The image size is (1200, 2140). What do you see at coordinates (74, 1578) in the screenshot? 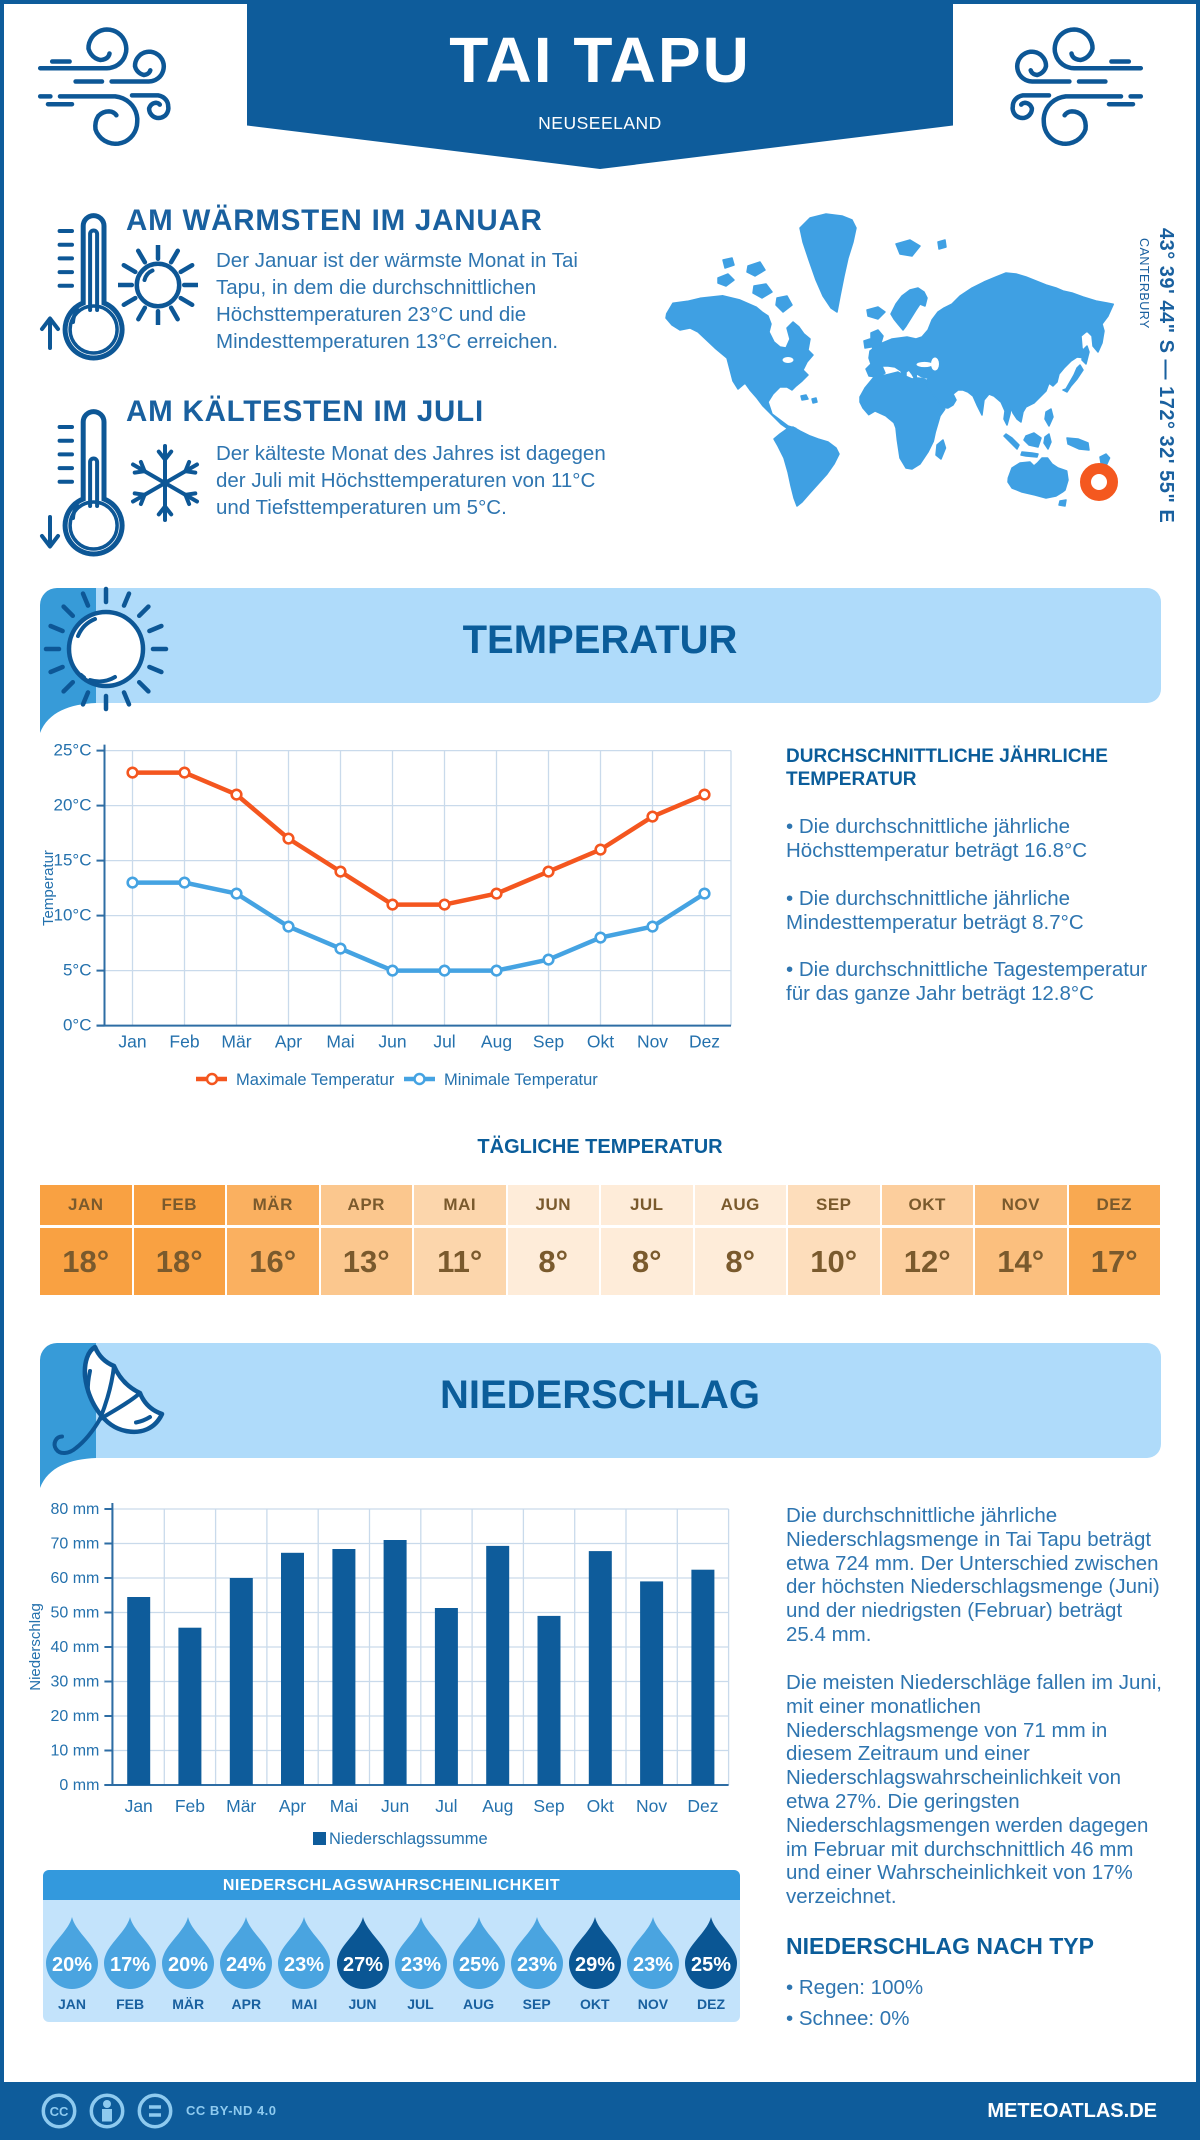
I see `svg-text: 60 mm` at bounding box center [74, 1578].